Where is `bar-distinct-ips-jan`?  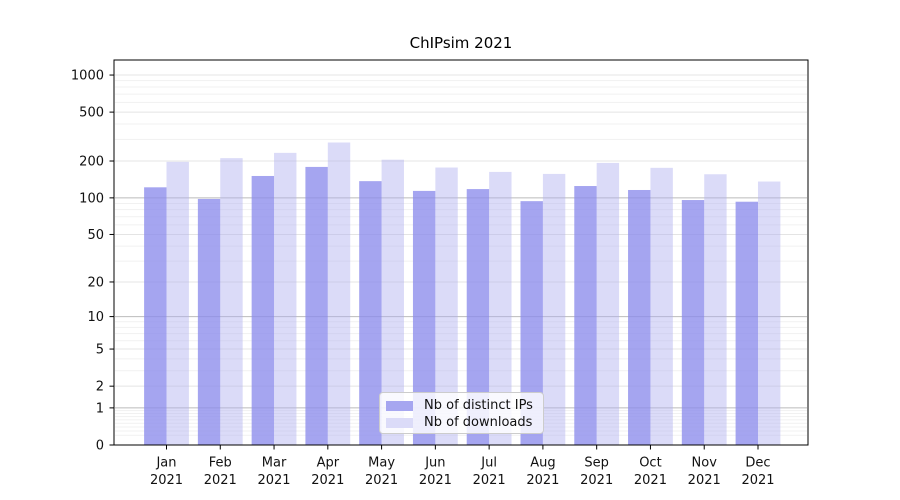 bar-distinct-ips-jan is located at coordinates (155, 316).